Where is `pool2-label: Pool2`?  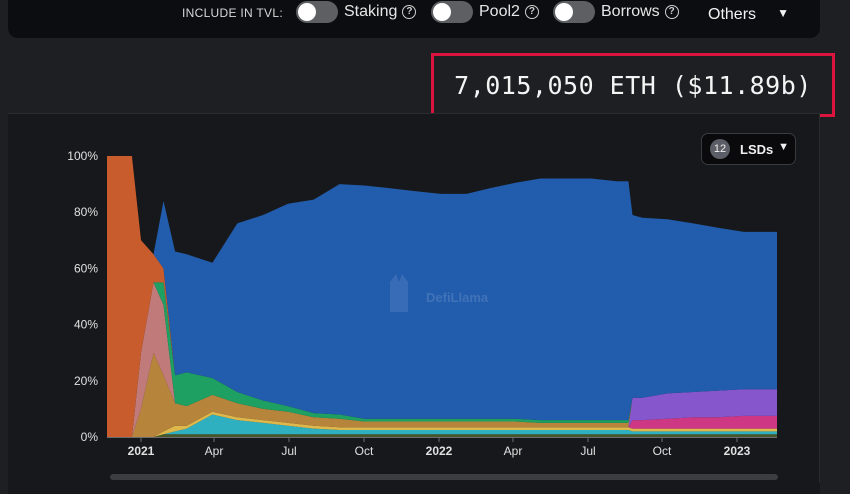
pool2-label: Pool2 is located at coordinates (499, 11).